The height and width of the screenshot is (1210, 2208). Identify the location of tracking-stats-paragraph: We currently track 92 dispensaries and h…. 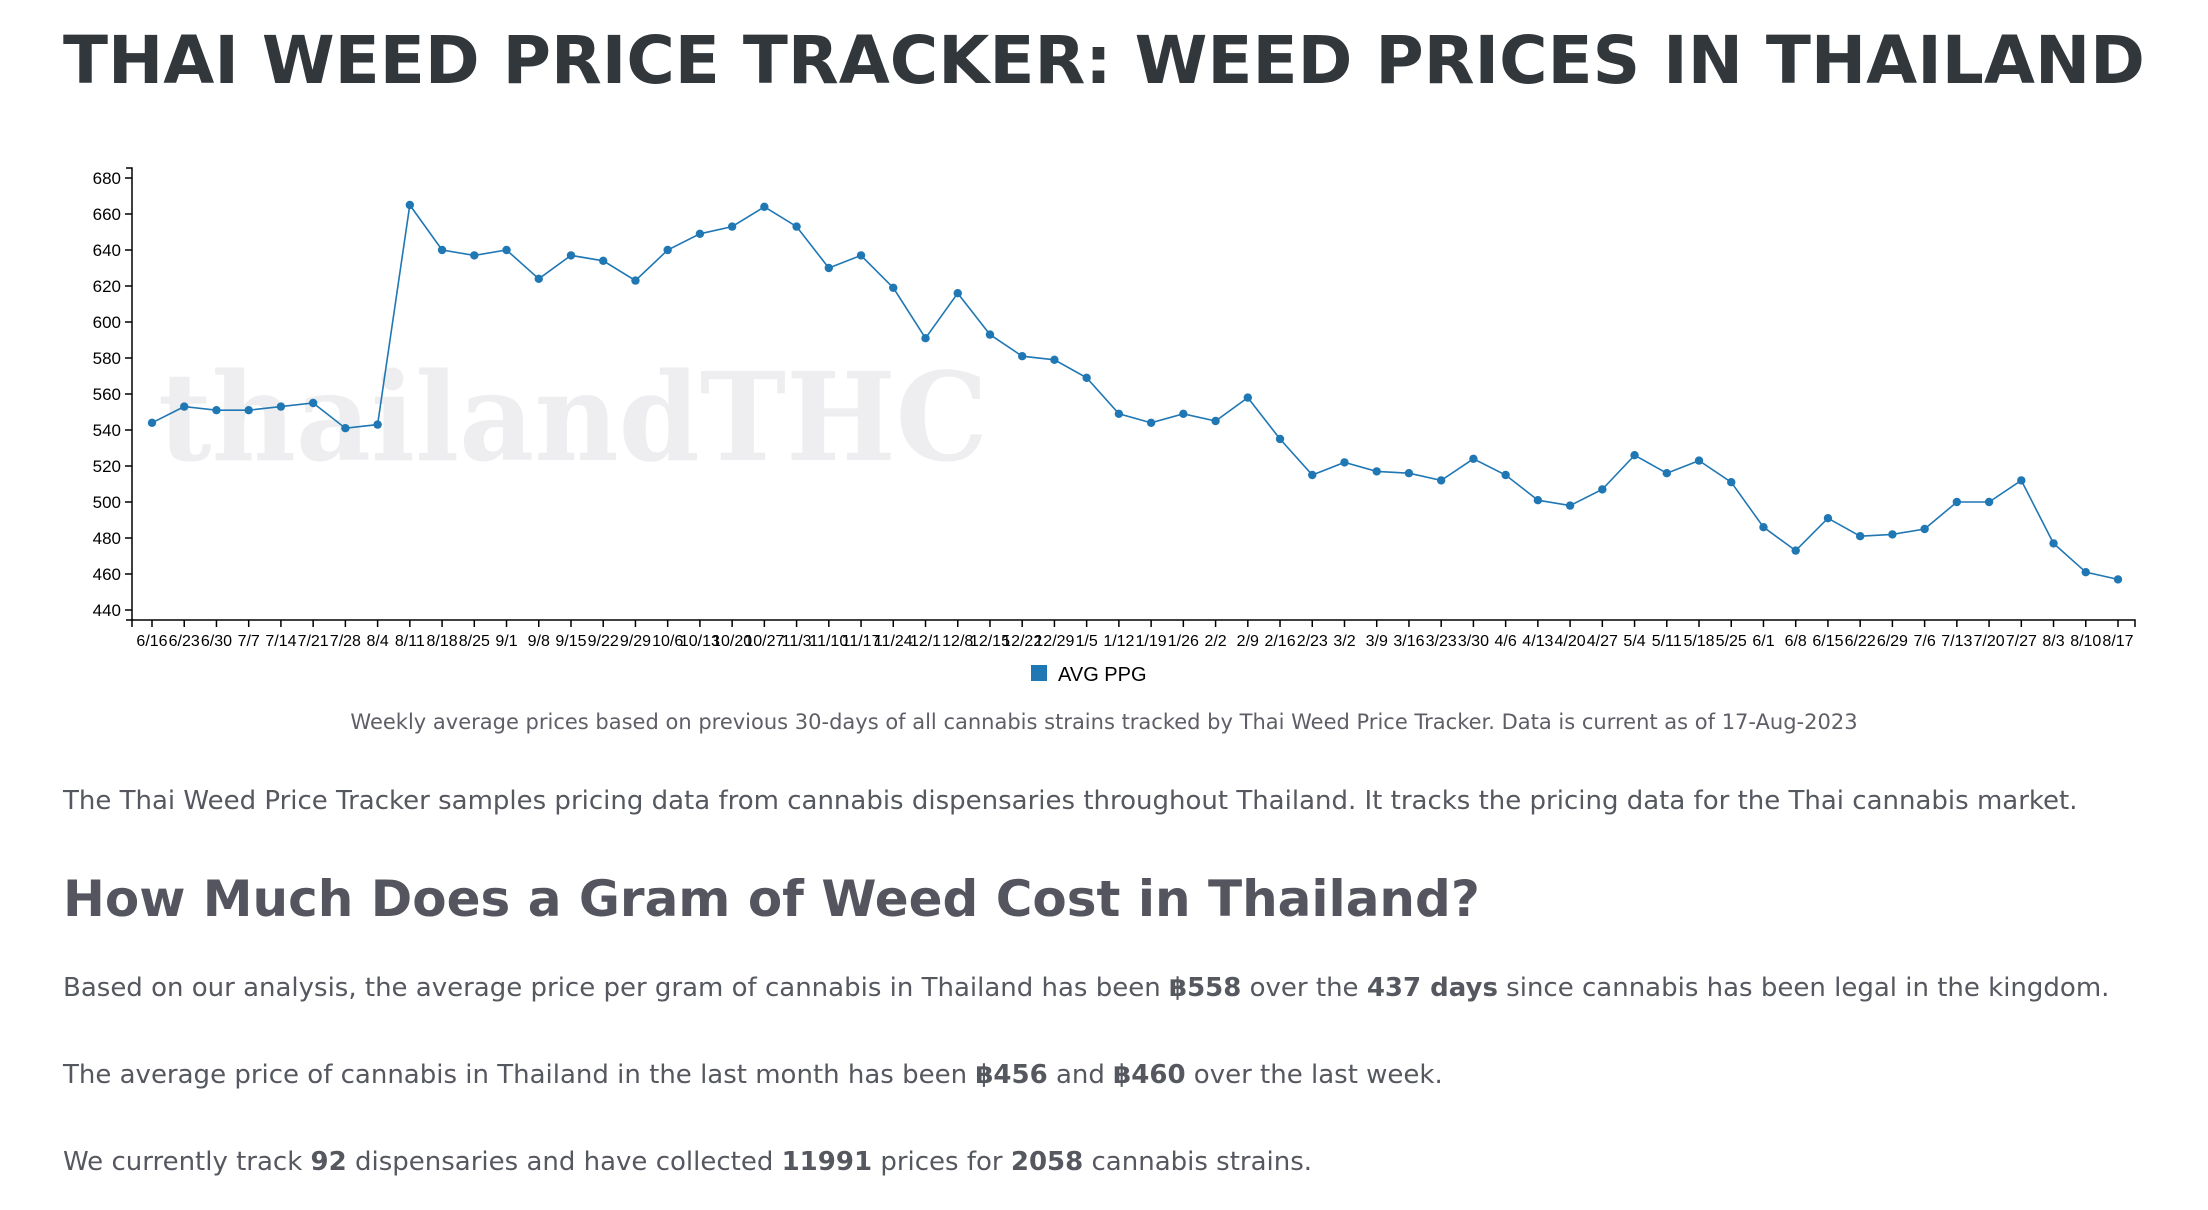
(687, 1162).